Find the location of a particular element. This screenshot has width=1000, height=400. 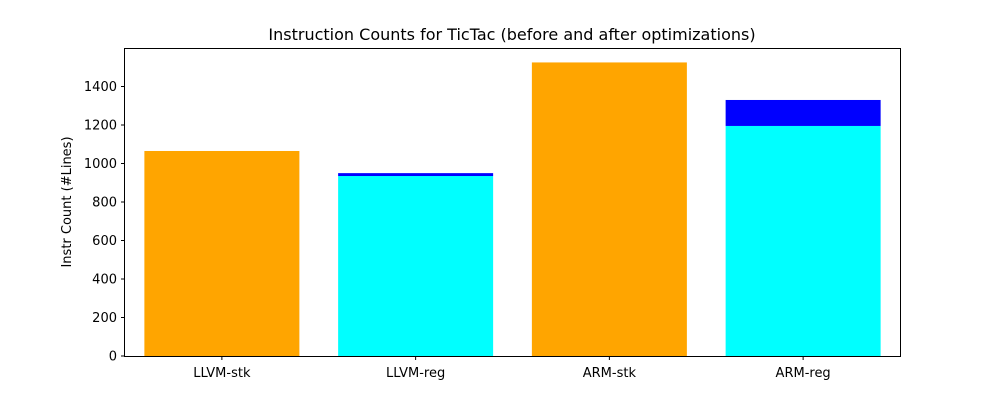

y-tick-label: 200 is located at coordinates (104, 318).